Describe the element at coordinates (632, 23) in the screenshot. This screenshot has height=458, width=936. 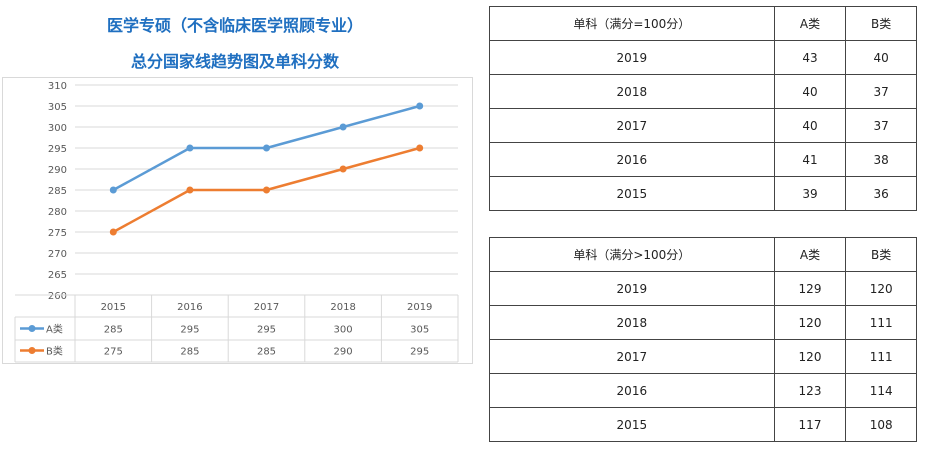
I see `header-subject: 单科（满分=100分）` at that location.